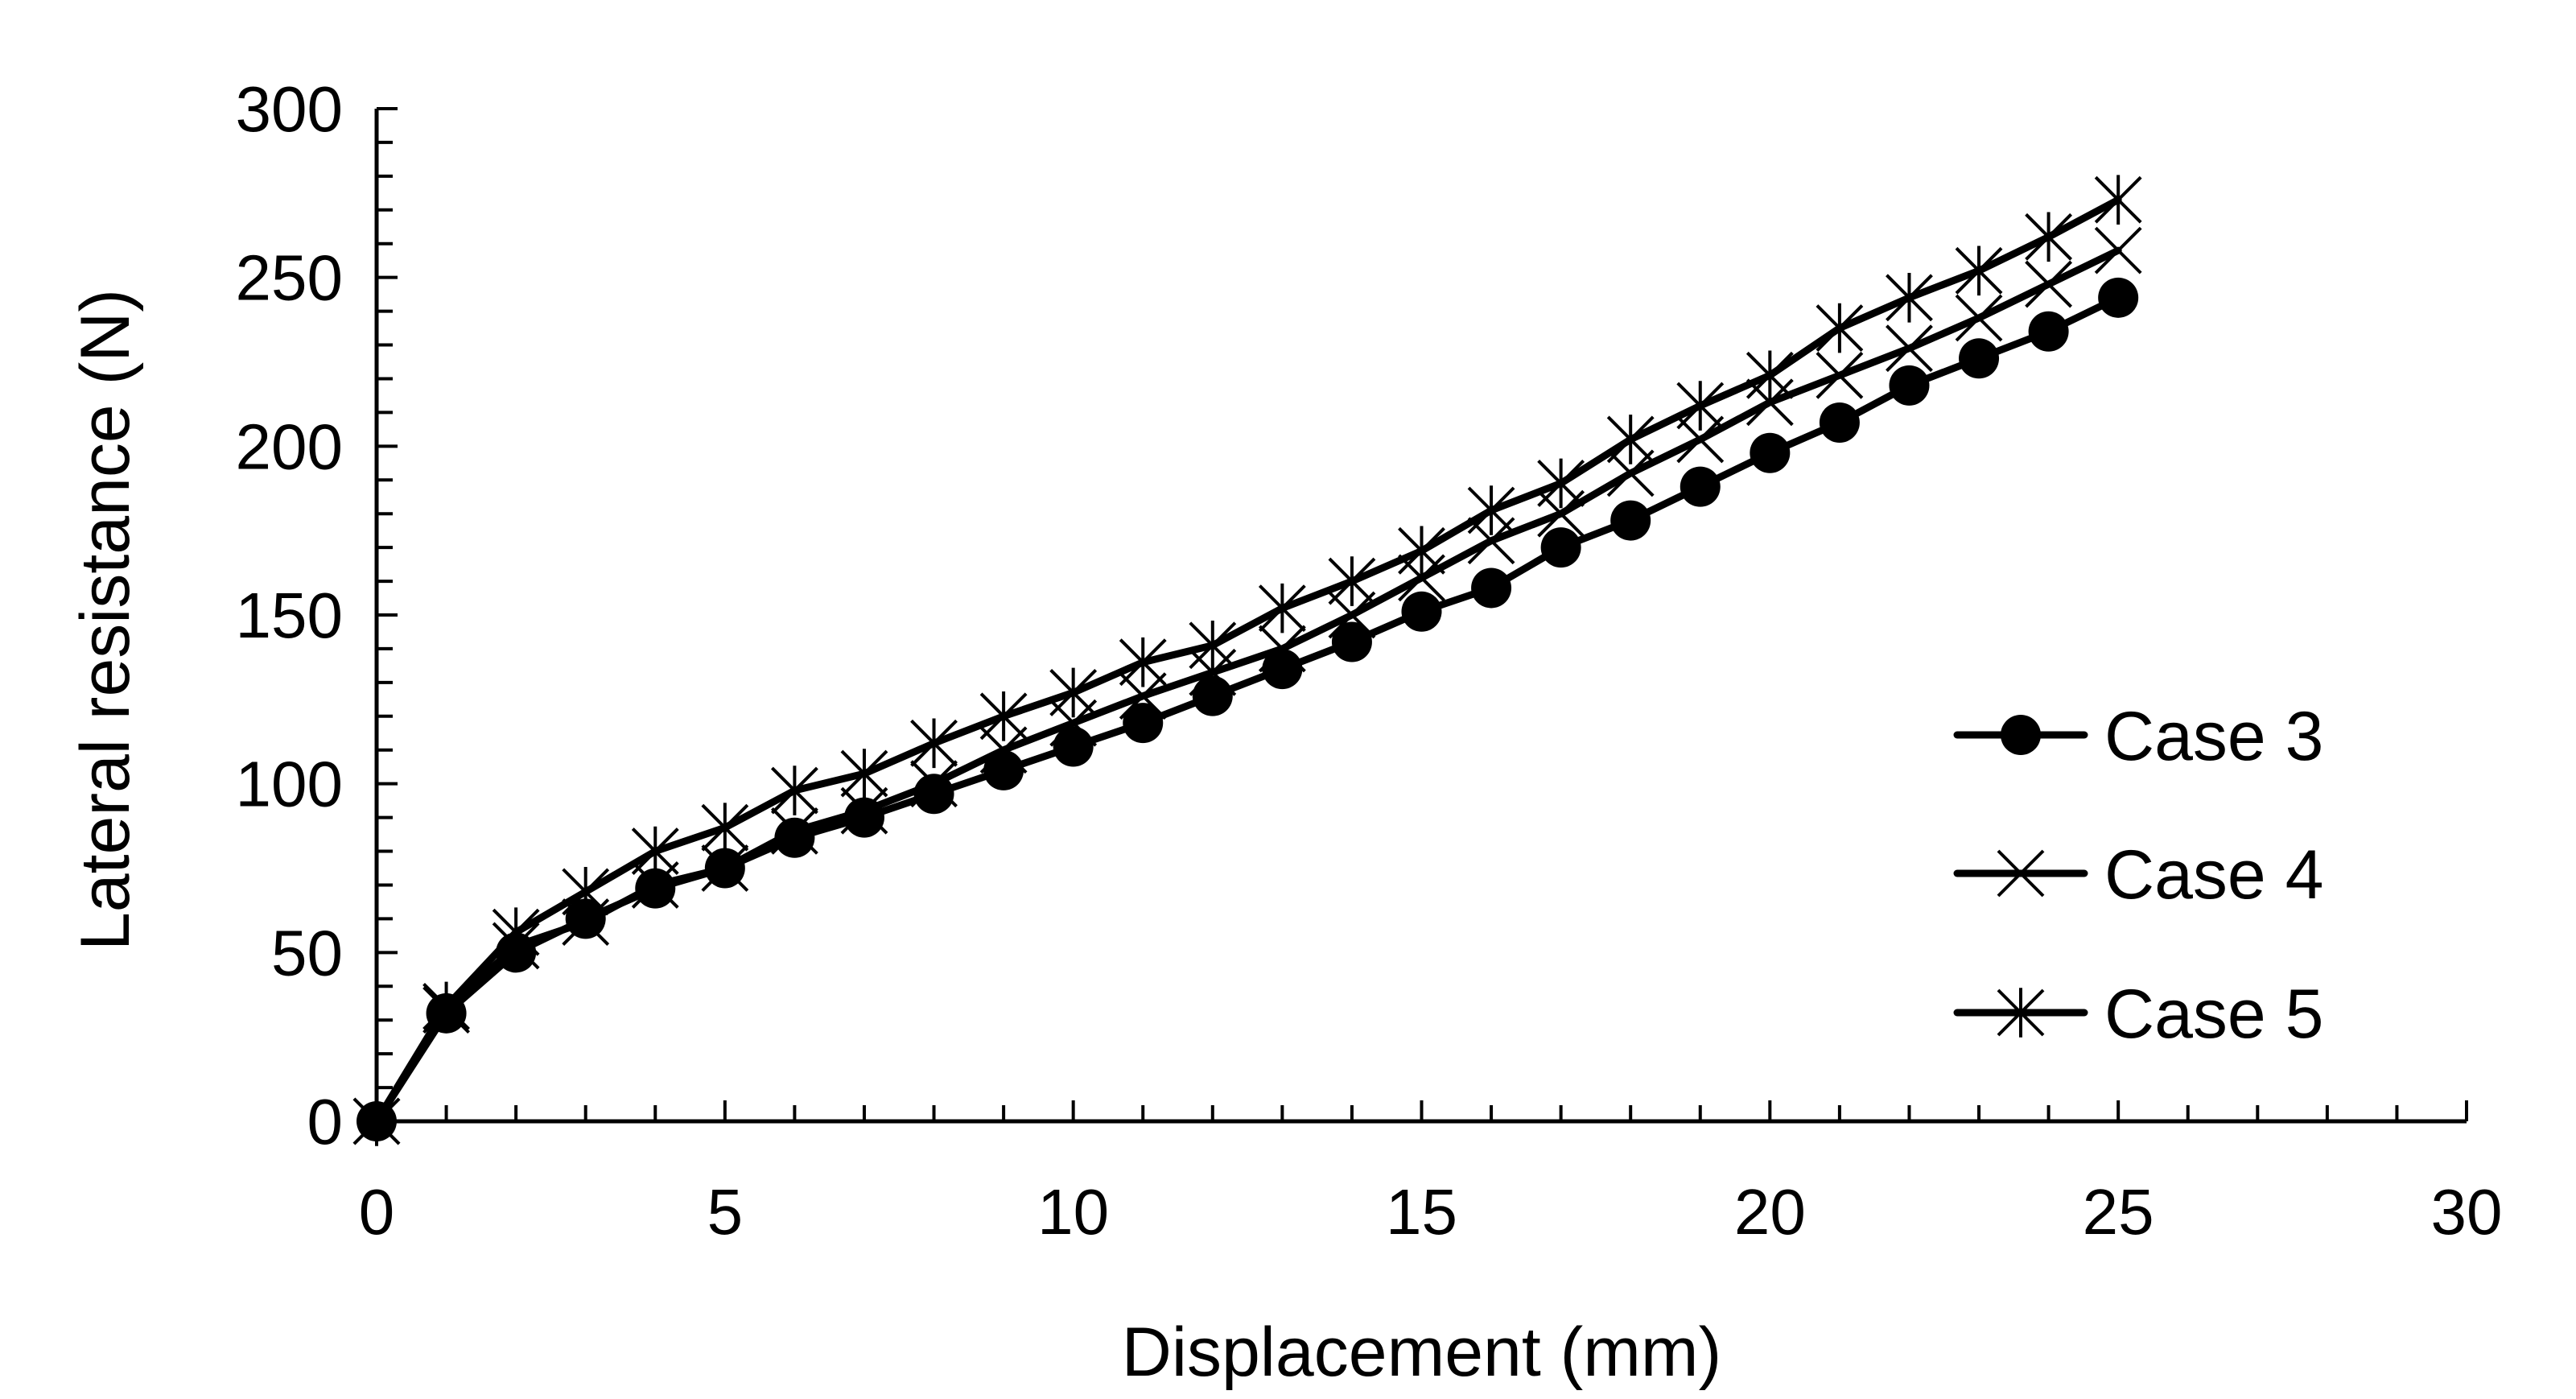 This screenshot has height=1399, width=2576. I want to click on legend-item: Case 3, so click(2138, 736).